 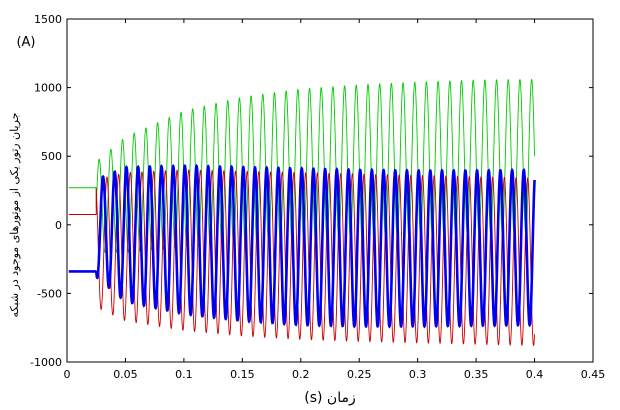 What do you see at coordinates (418, 374) in the screenshot?
I see `x-tick-label: 0.3` at bounding box center [418, 374].